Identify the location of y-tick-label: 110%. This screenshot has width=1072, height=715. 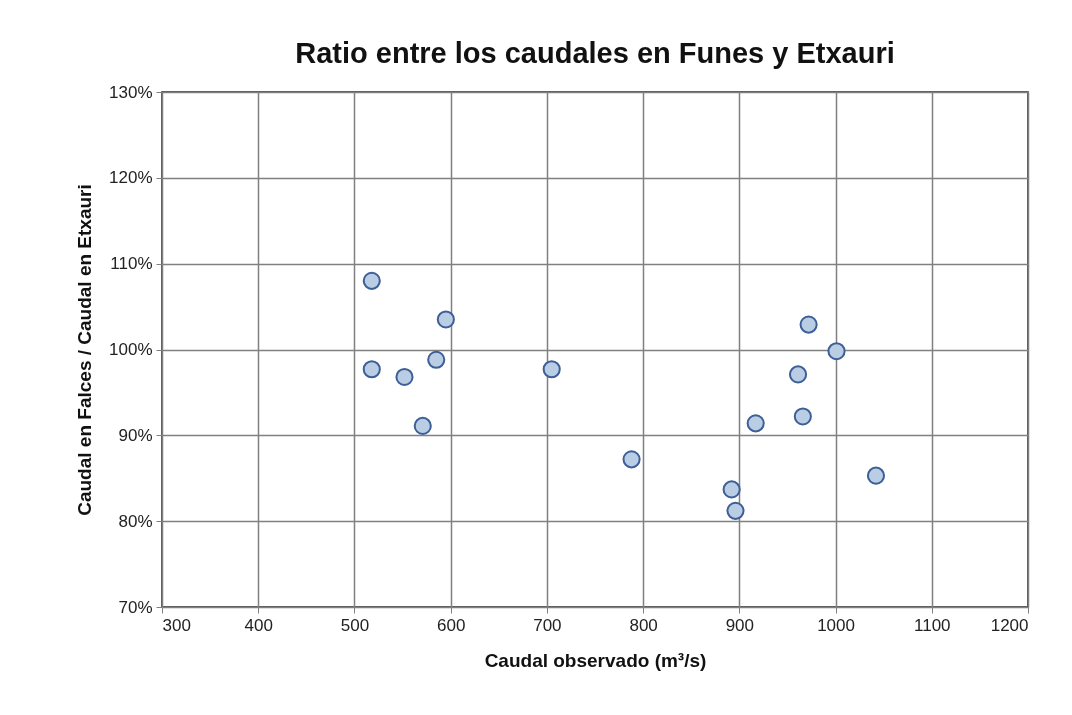
(131, 264).